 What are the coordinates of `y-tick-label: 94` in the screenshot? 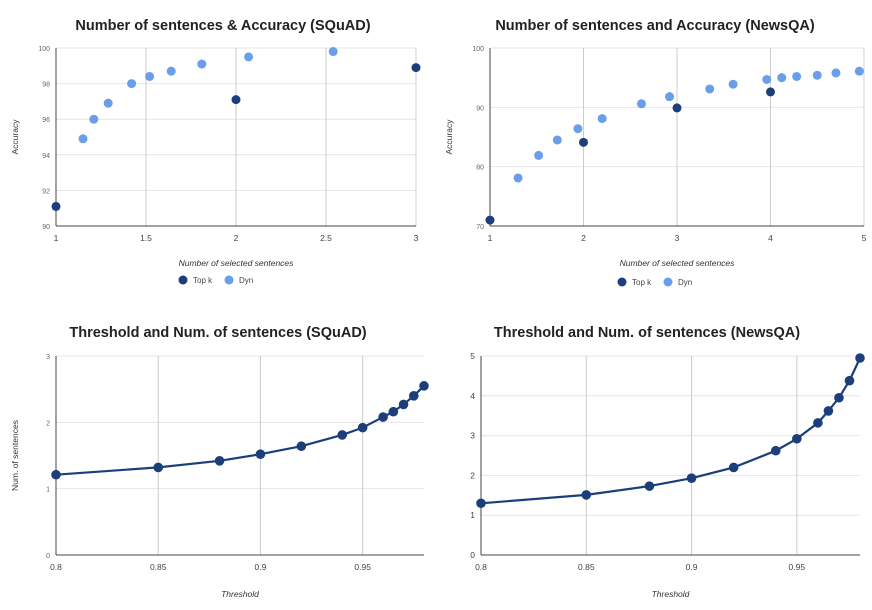 It's located at (46, 156).